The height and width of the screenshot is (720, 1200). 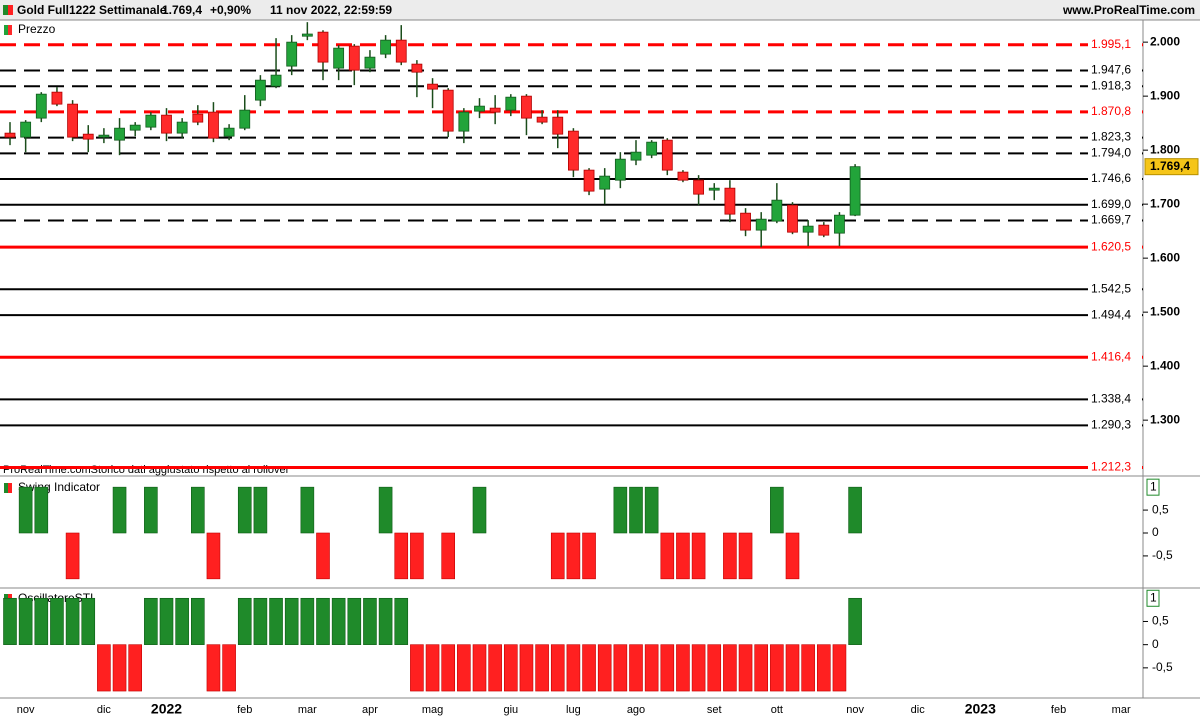 What do you see at coordinates (166, 709) in the screenshot?
I see `x-tick-label: 2022` at bounding box center [166, 709].